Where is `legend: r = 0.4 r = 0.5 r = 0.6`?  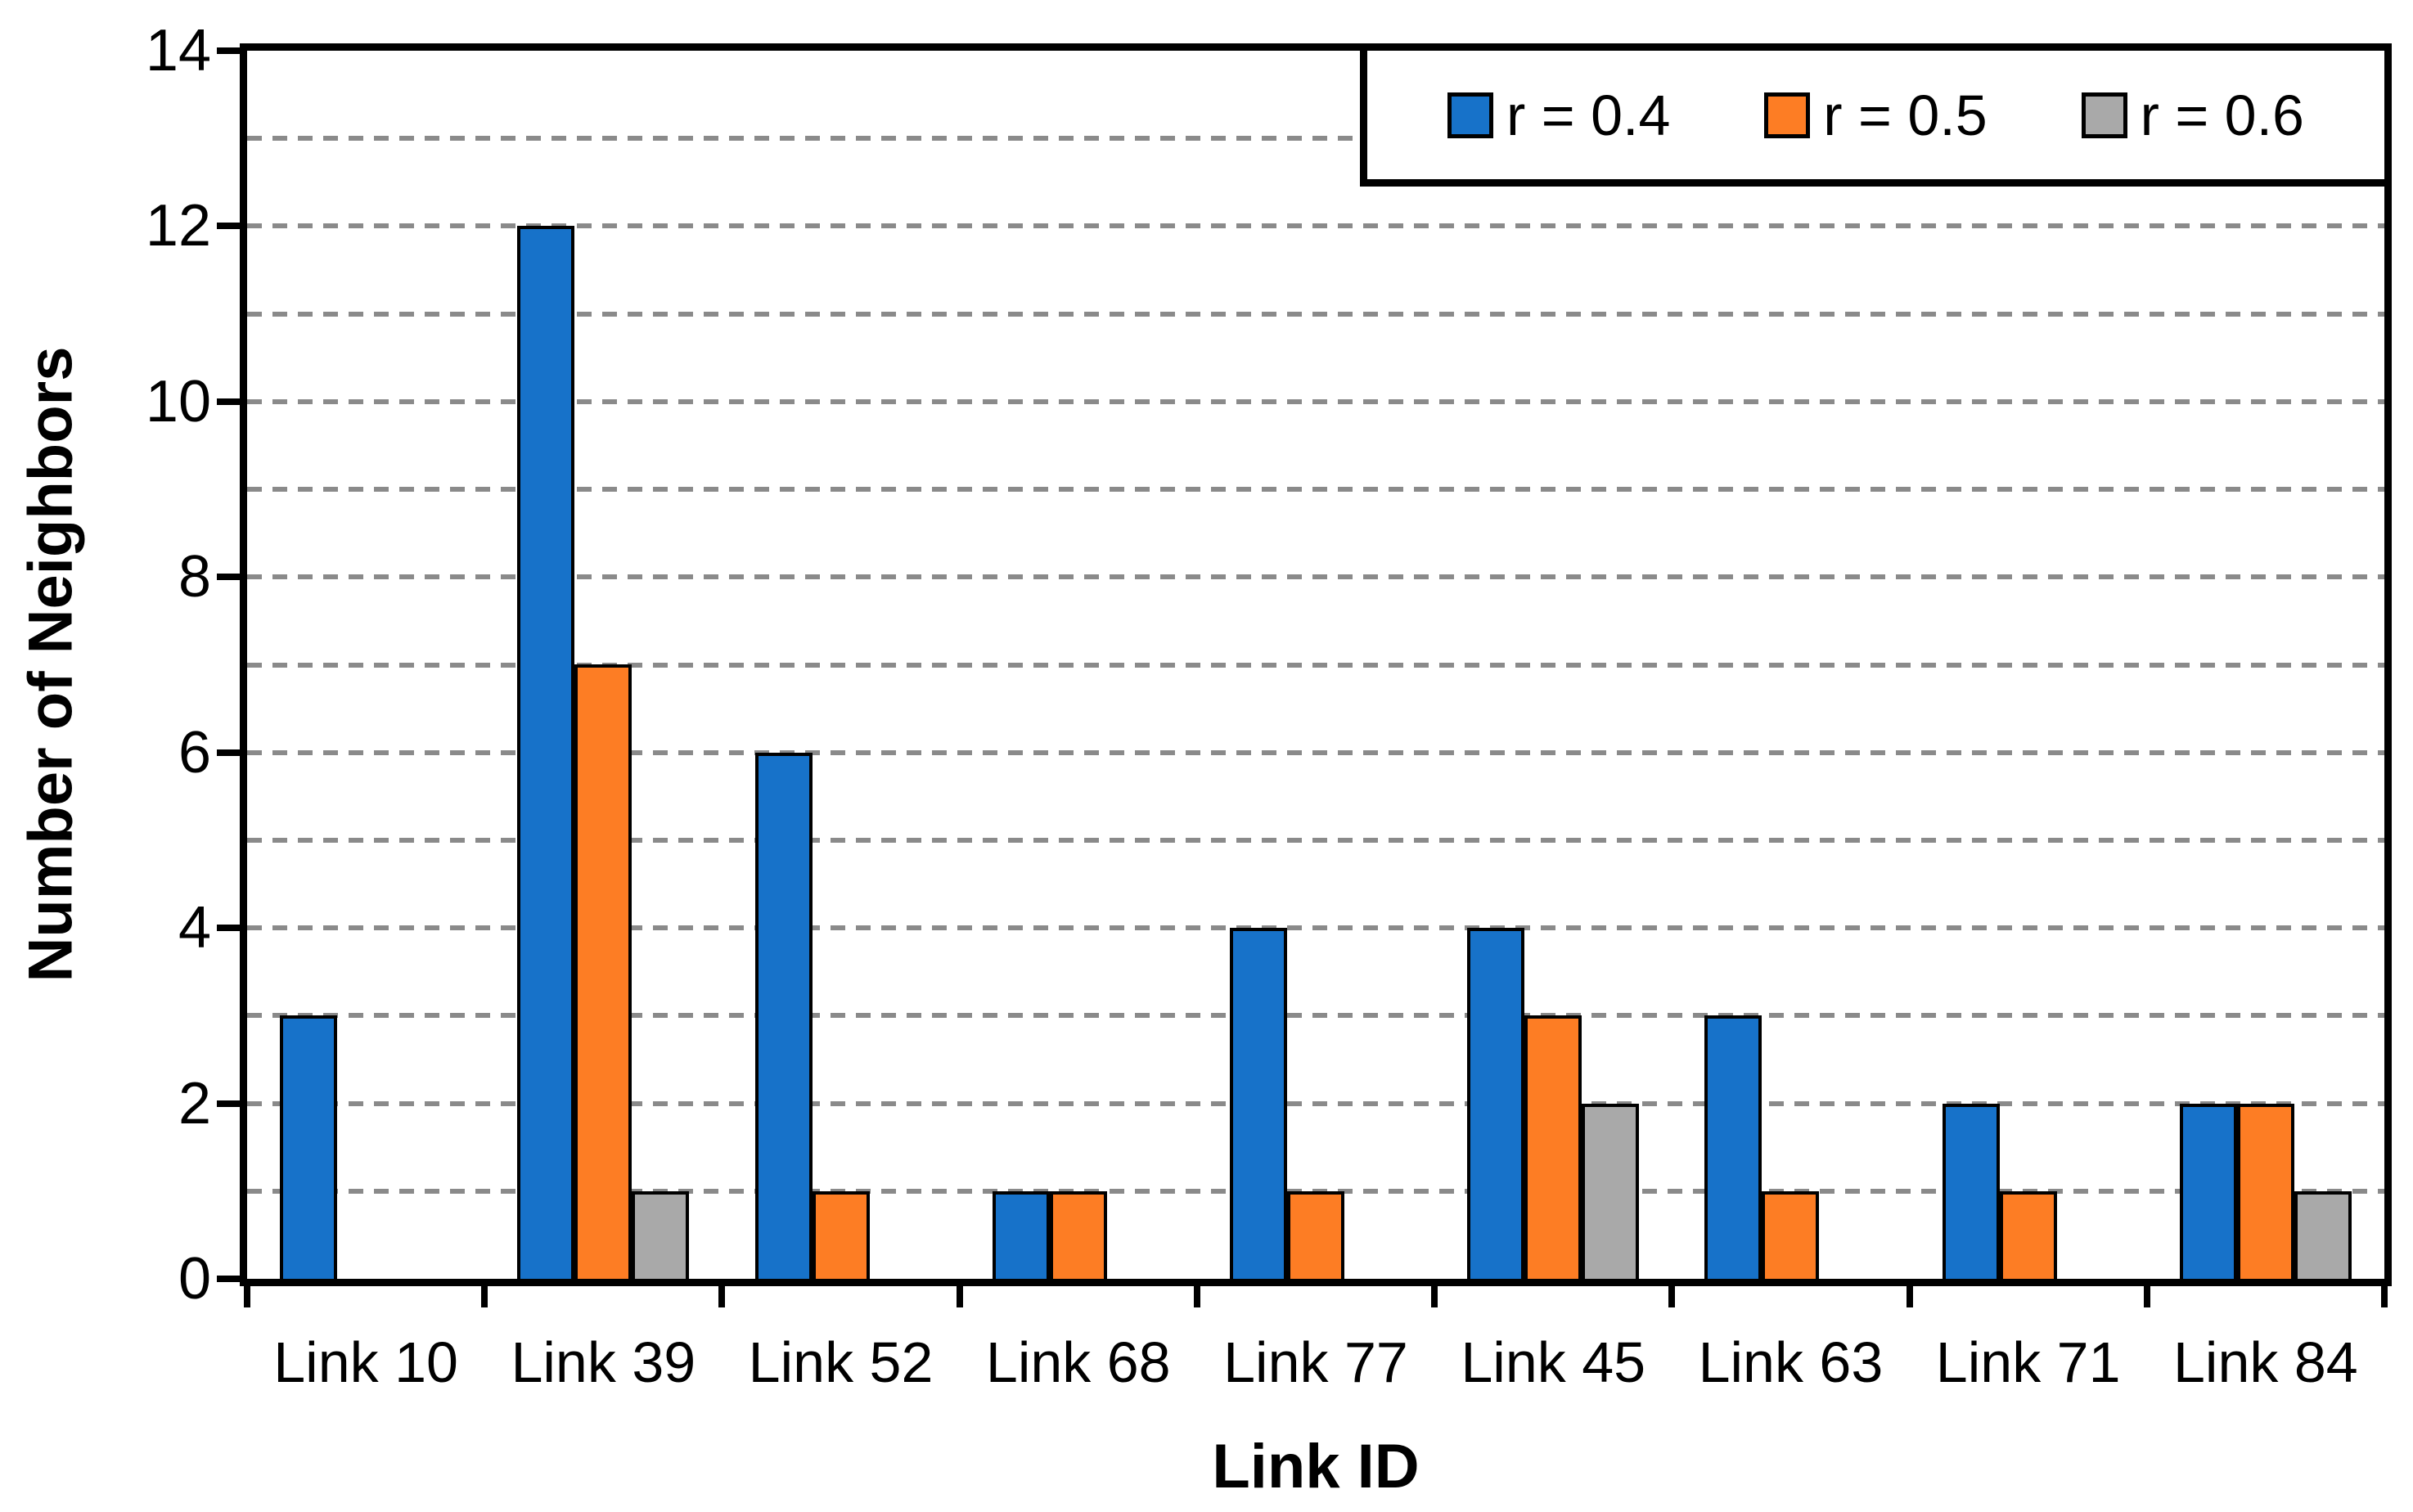 legend: r = 0.4 r = 0.5 r = 0.6 is located at coordinates (1876, 115).